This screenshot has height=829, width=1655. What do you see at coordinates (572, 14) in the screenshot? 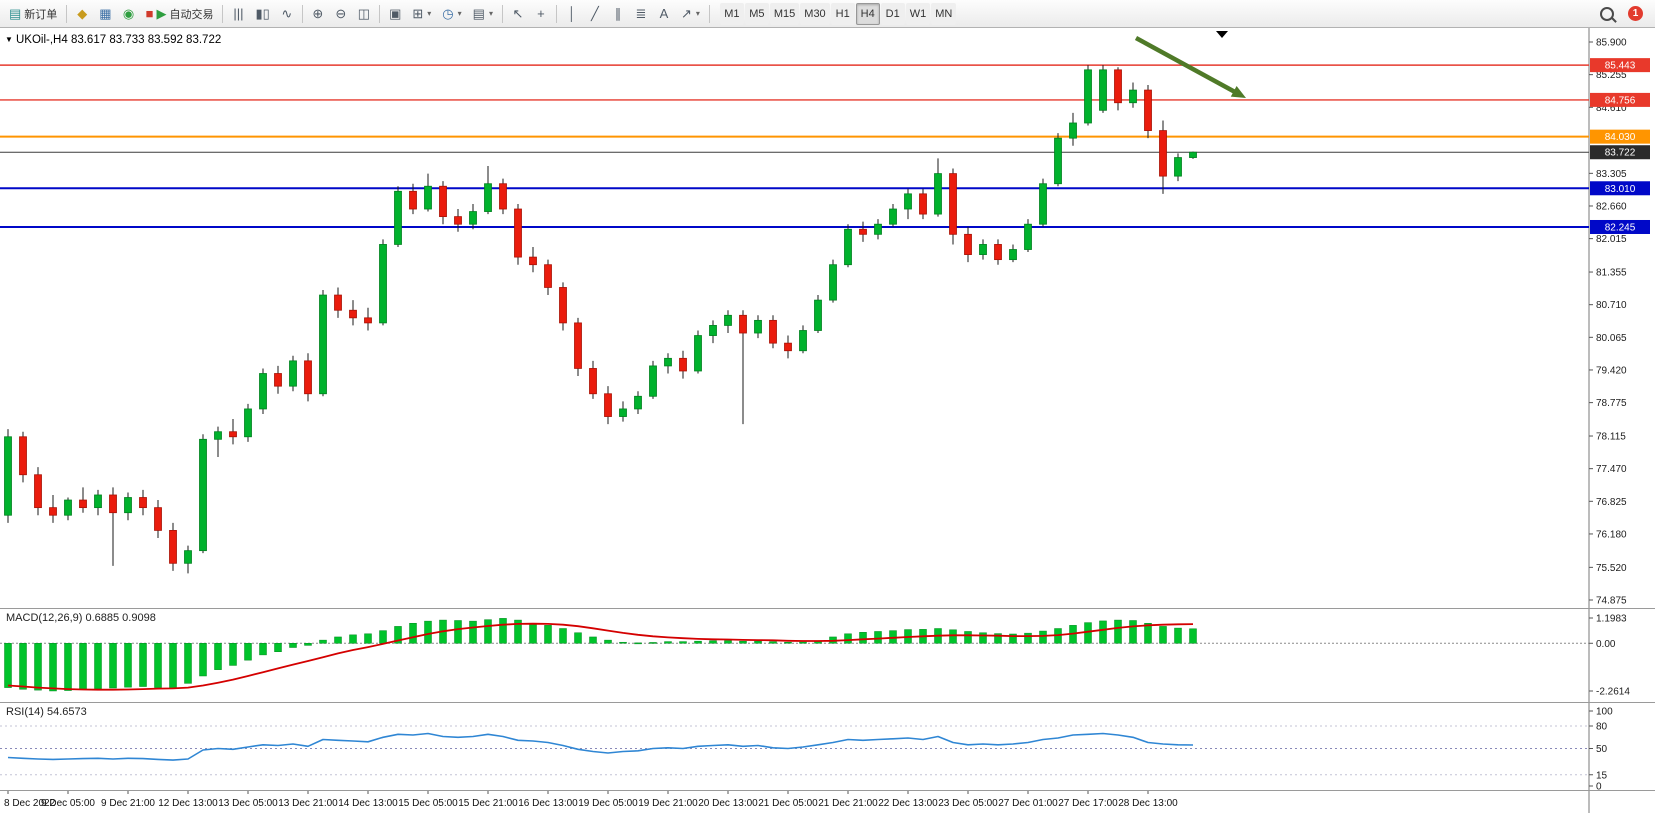
I see `vertical-line-button: │` at bounding box center [572, 14].